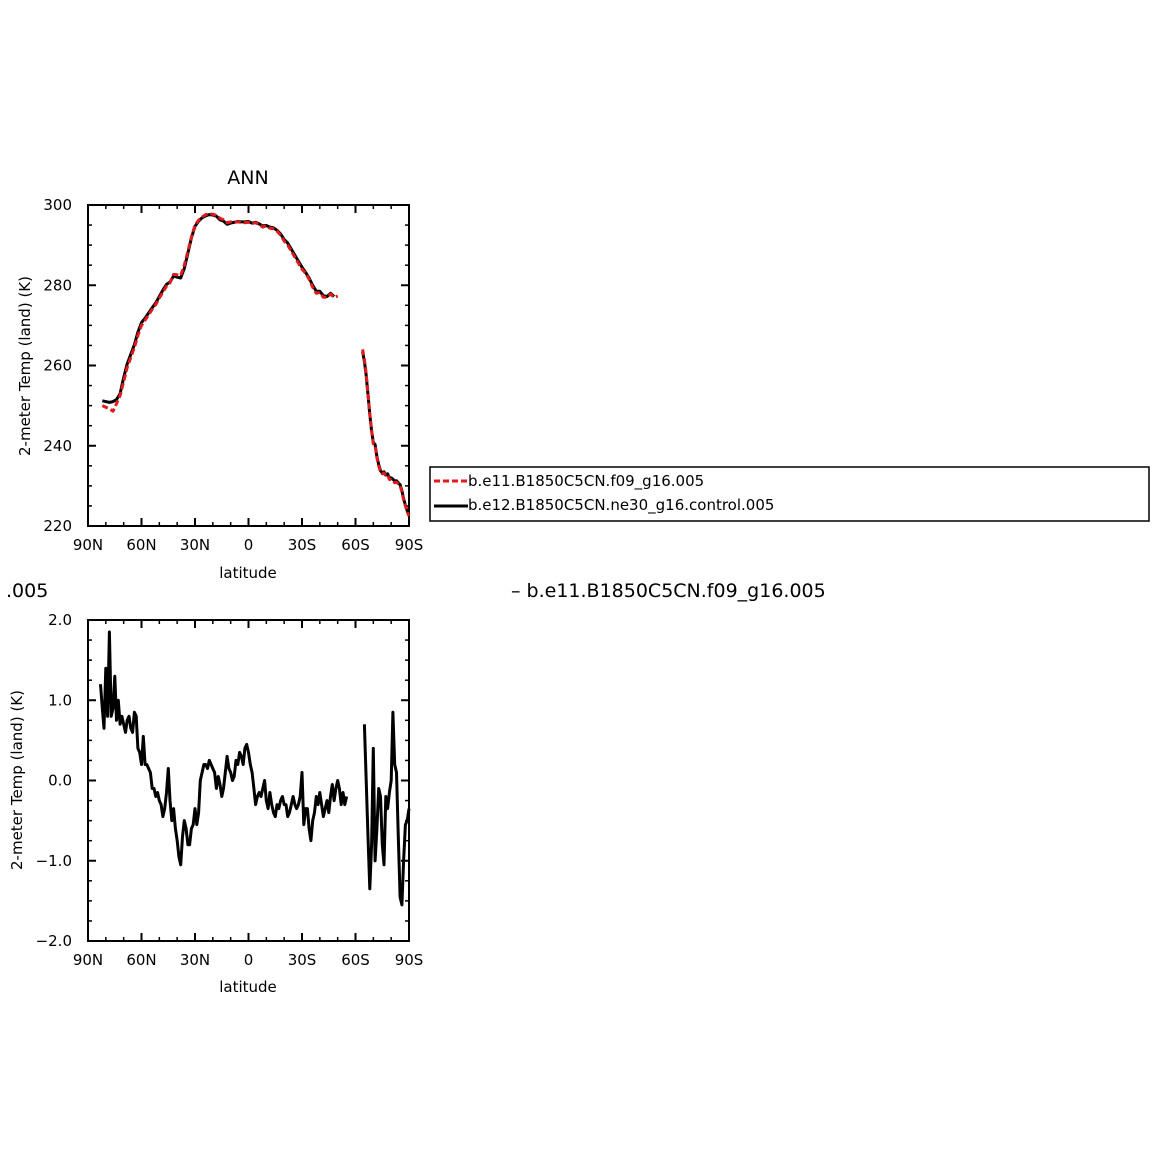 Image resolution: width=1167 pixels, height=1163 pixels. What do you see at coordinates (386, 433) in the screenshot?
I see `series-line-south-f09` at bounding box center [386, 433].